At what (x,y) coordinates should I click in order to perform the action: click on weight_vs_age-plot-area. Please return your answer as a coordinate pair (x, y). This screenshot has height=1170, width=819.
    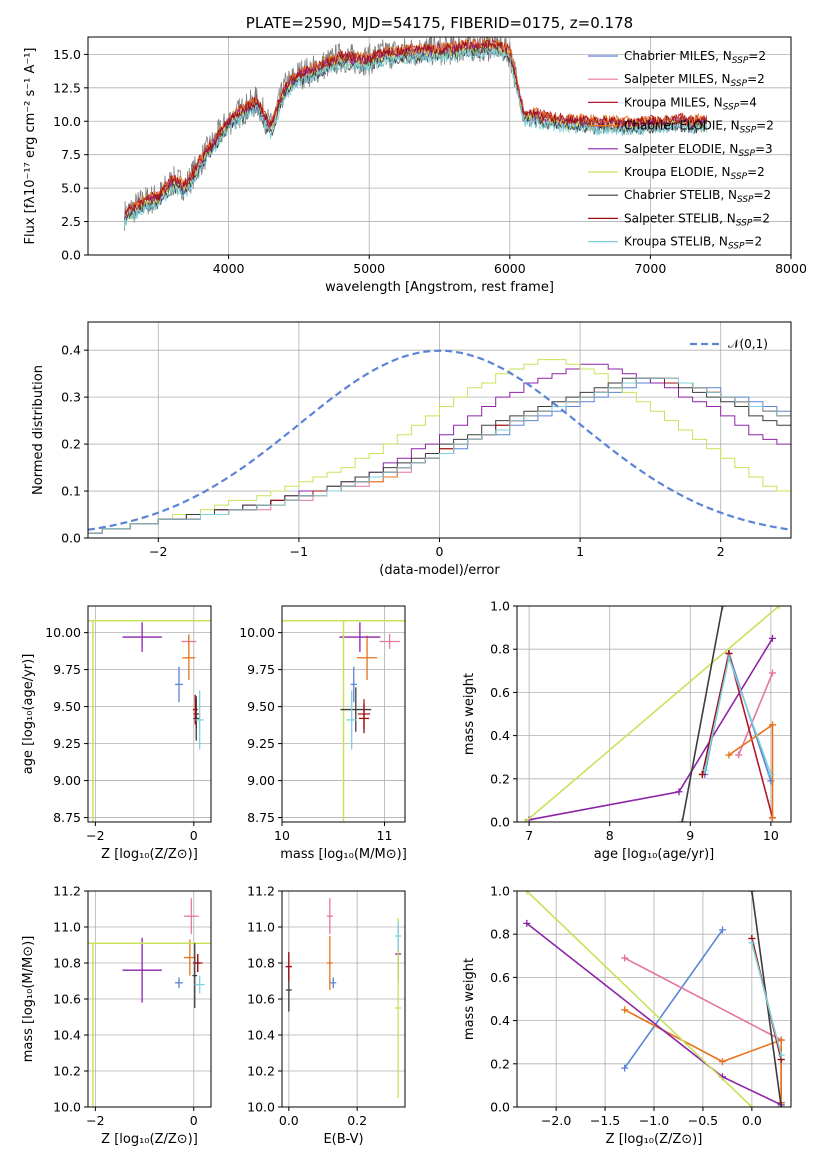
    Looking at the image, I should click on (652, 714).